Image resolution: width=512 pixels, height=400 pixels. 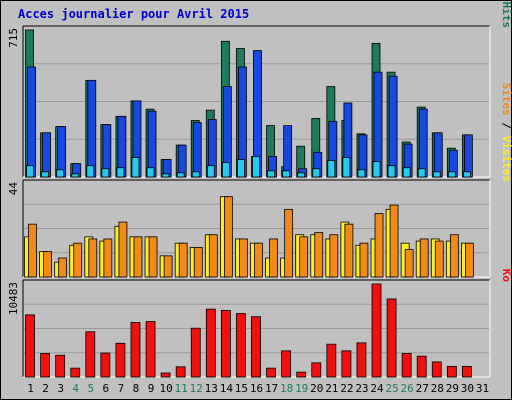 I want to click on x-tick-label-day-12: 12, so click(x=196, y=388).